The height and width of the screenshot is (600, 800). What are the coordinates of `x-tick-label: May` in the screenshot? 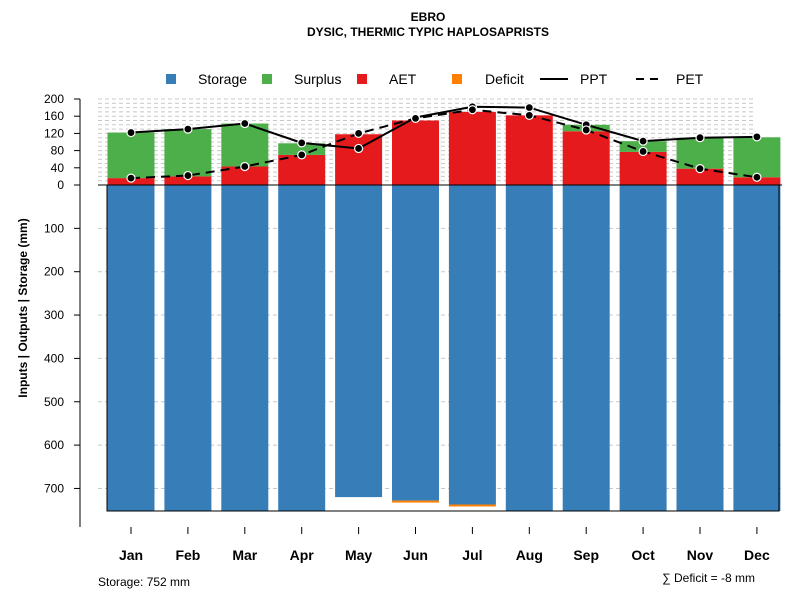 It's located at (358, 555).